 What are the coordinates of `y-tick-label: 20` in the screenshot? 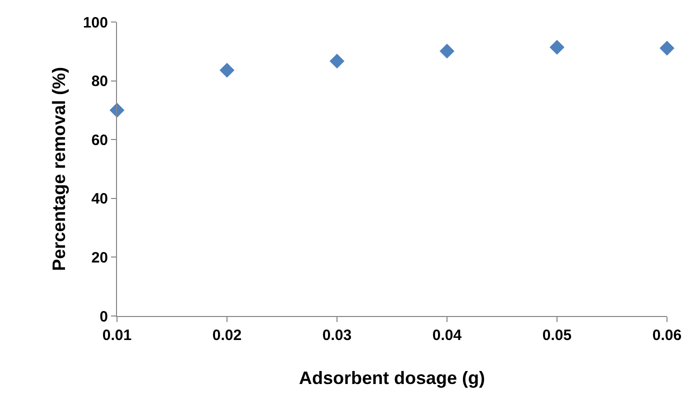 It's located at (99, 257).